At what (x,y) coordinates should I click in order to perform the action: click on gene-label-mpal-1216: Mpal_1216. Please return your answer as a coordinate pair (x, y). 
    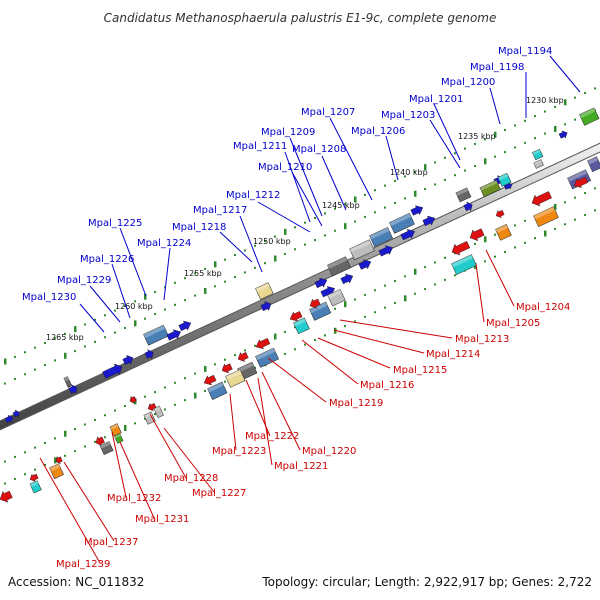
    Looking at the image, I should click on (387, 385).